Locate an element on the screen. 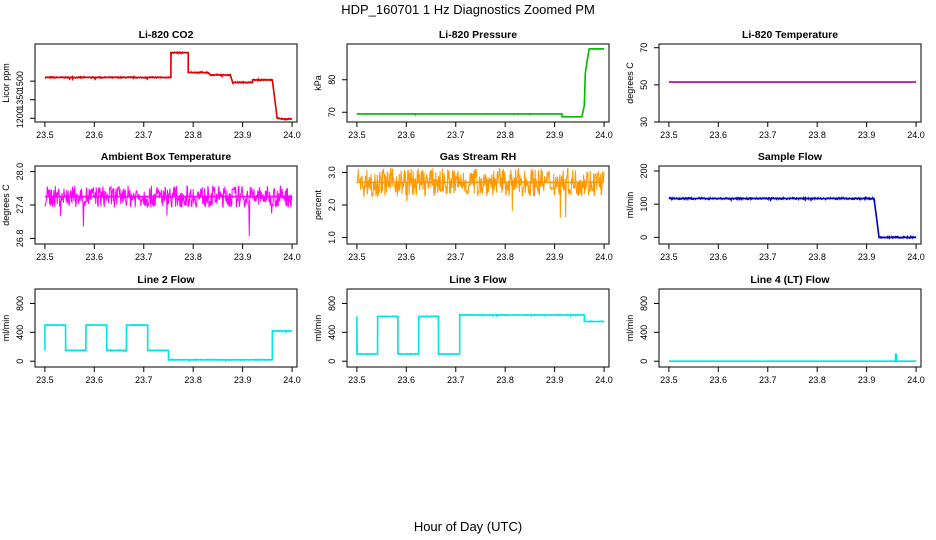  y-tick-label: 1500 is located at coordinates (20, 81).